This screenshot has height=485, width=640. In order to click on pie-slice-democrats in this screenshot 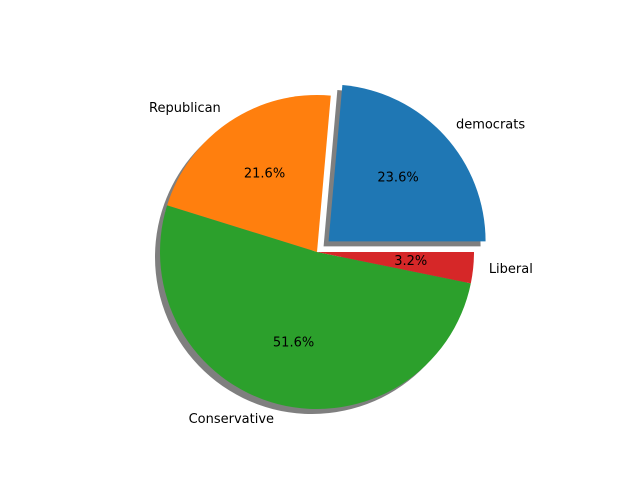, I will do `click(407, 163)`.